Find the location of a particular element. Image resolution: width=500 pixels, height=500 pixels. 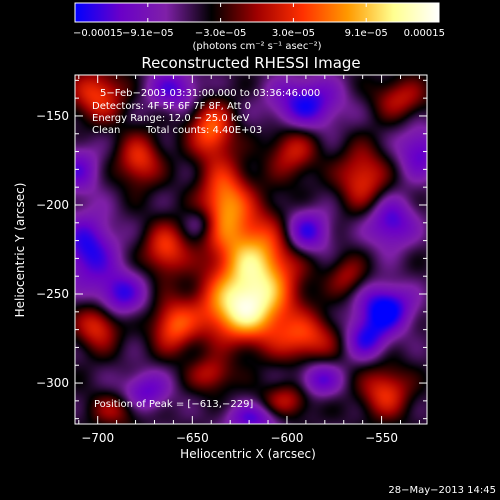

y-tick-label: −300 is located at coordinates (52, 383).